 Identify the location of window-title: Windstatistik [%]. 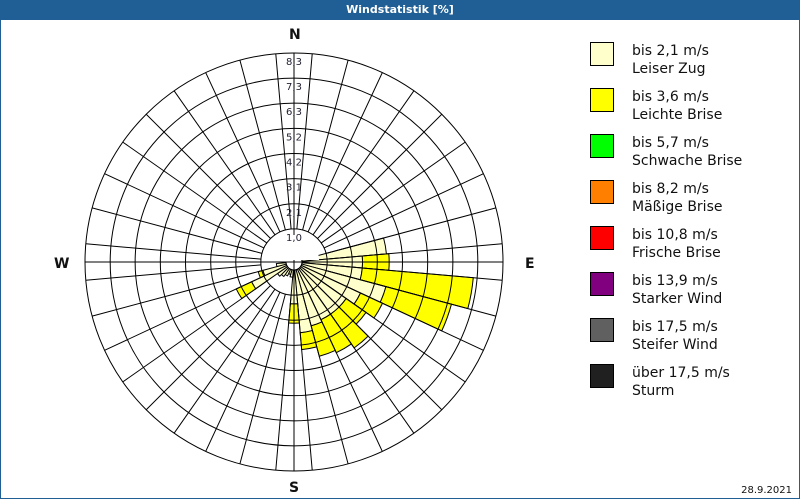
(400, 10).